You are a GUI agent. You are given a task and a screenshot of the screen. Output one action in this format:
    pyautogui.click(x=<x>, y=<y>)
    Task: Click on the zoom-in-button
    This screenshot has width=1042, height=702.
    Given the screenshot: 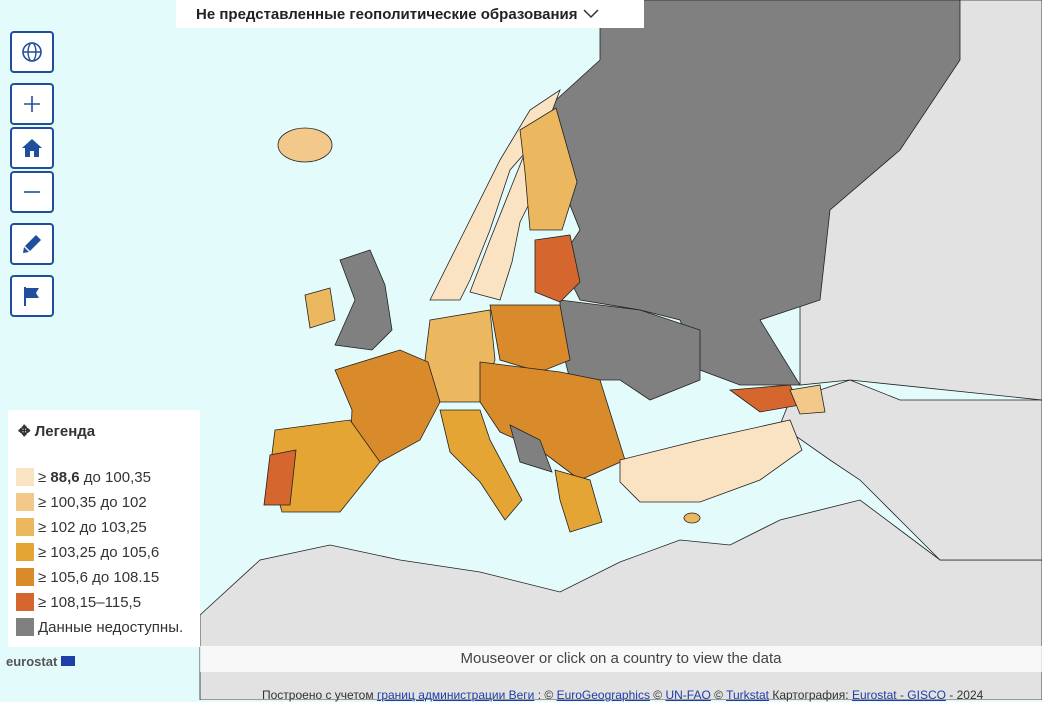 What is the action you would take?
    pyautogui.click(x=32, y=104)
    